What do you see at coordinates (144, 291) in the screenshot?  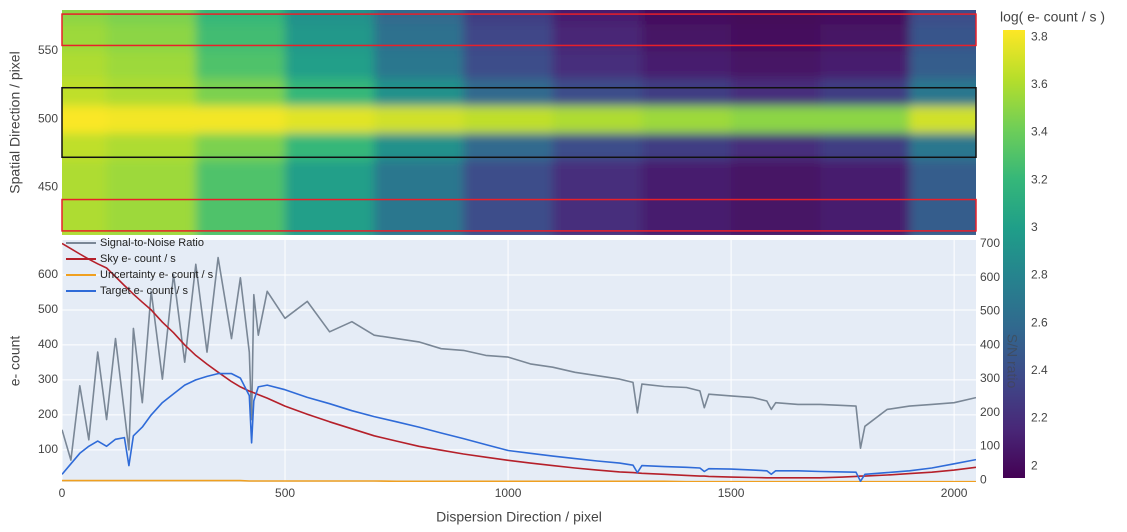 I see `legend-label: Target e- count / s` at bounding box center [144, 291].